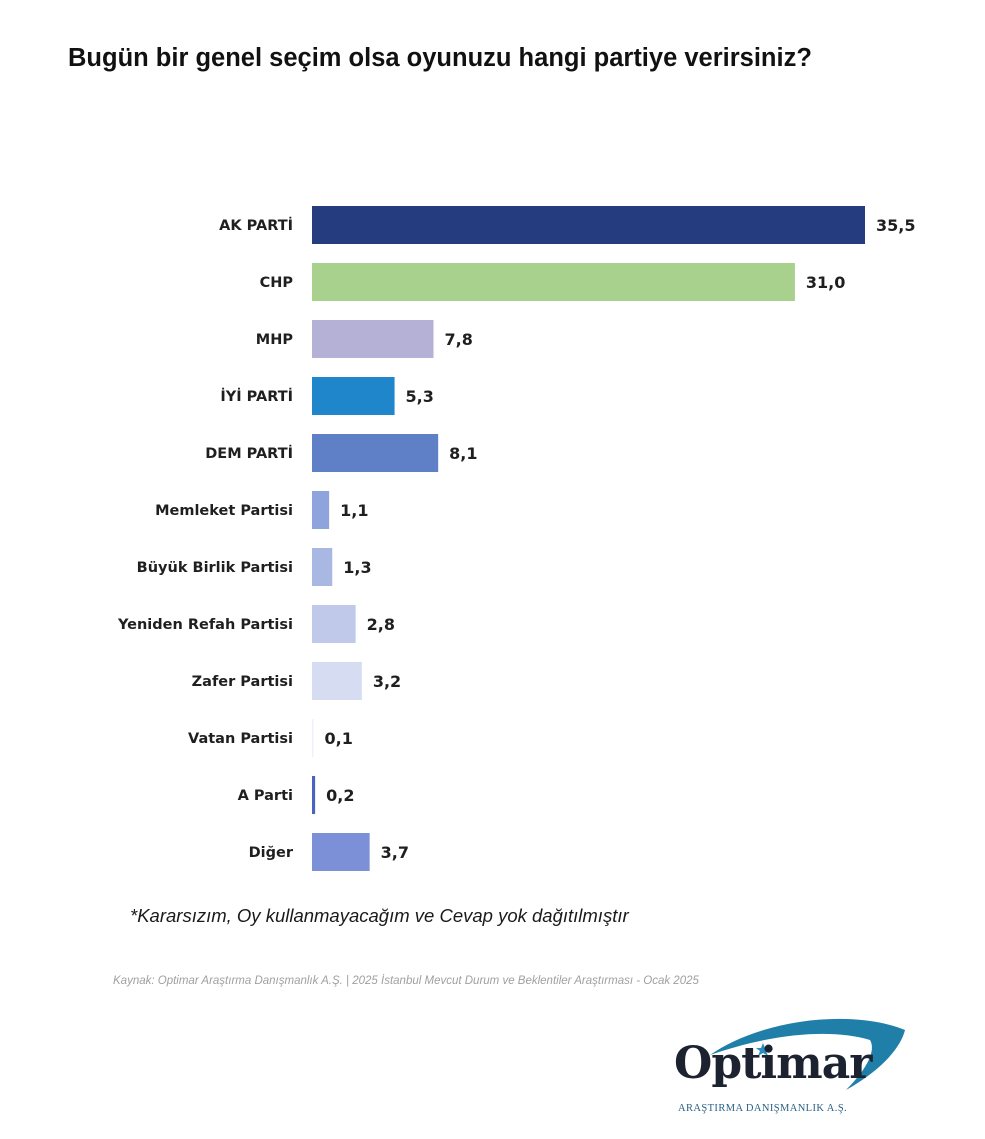 The image size is (985, 1139). What do you see at coordinates (277, 283) in the screenshot?
I see `category-label: CHP` at bounding box center [277, 283].